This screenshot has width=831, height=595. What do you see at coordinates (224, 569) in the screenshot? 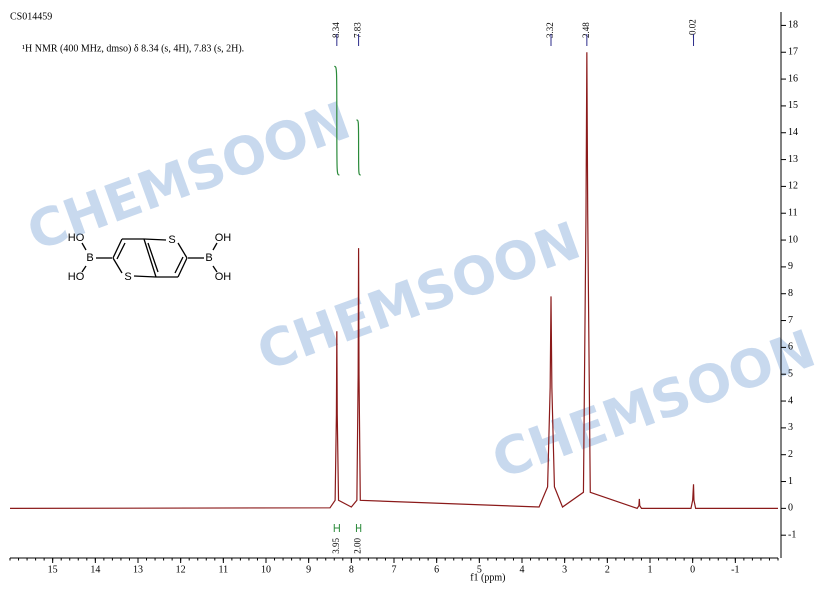
I see `x-tick-label: 11` at bounding box center [224, 569].